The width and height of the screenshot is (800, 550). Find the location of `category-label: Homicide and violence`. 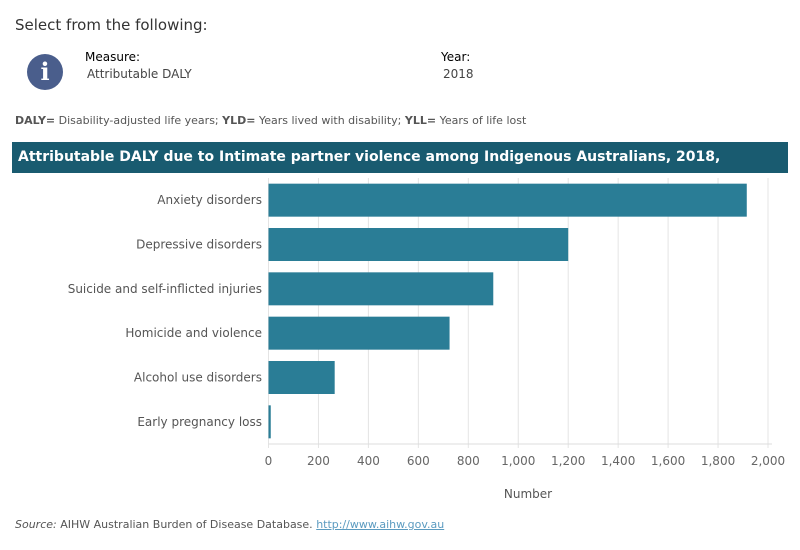

category-label: Homicide and violence is located at coordinates (193, 333).